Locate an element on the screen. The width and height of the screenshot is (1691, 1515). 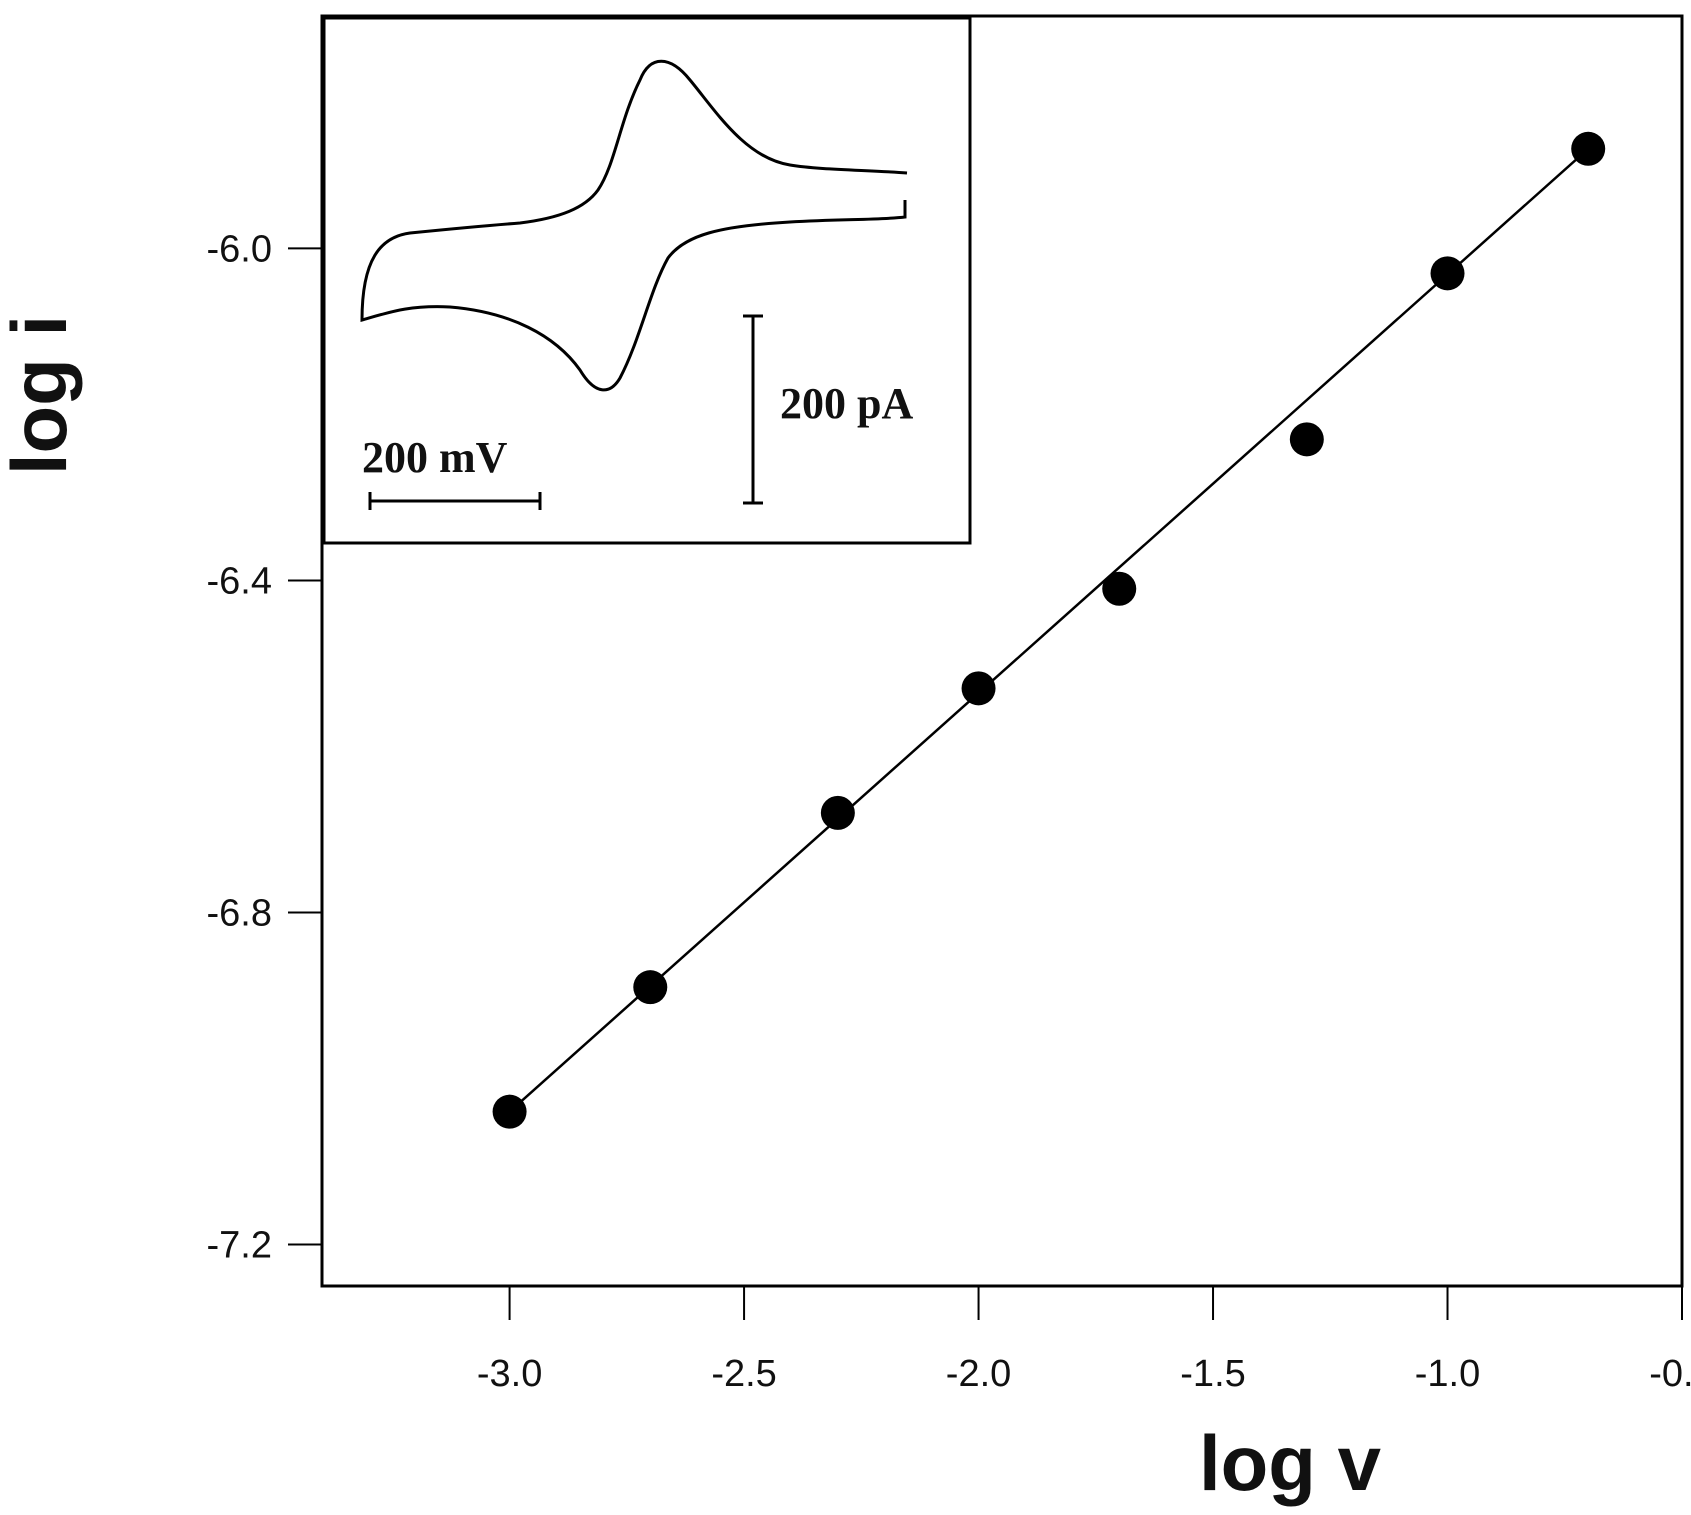
y-tick-label: -6.8 is located at coordinates (239, 913).